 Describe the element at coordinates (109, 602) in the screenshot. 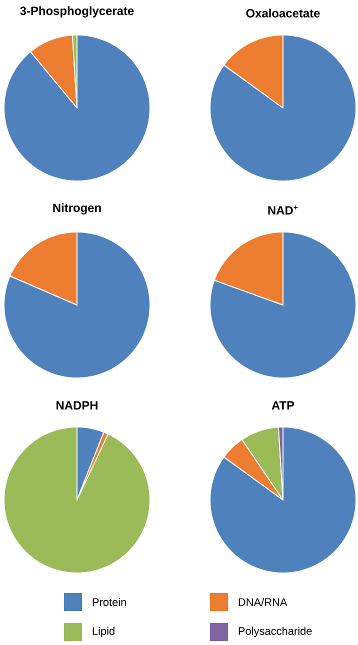

I see `legend-label: Protein` at that location.